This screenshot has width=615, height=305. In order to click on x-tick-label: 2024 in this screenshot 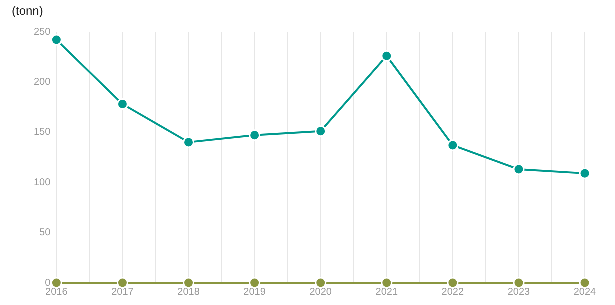, I will do `click(585, 292)`.